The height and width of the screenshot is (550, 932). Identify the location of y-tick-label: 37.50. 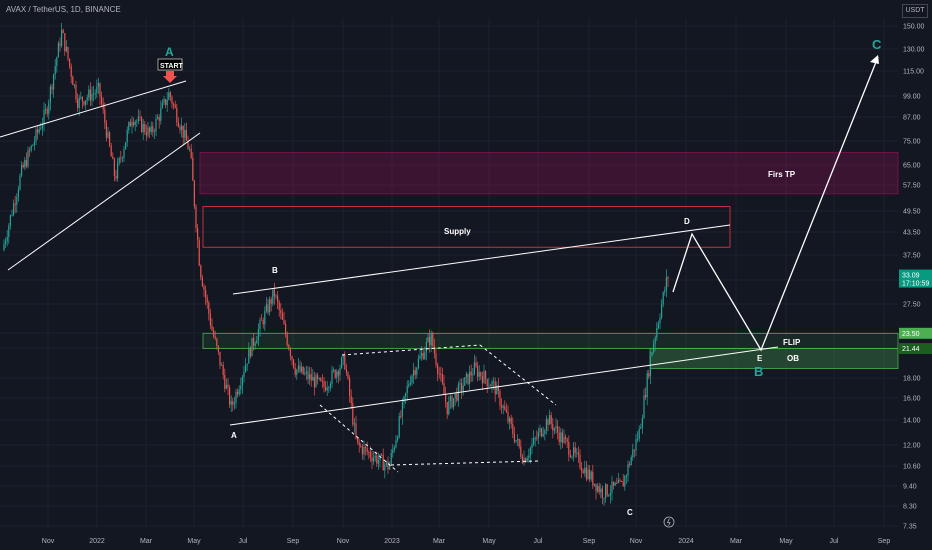
(912, 256).